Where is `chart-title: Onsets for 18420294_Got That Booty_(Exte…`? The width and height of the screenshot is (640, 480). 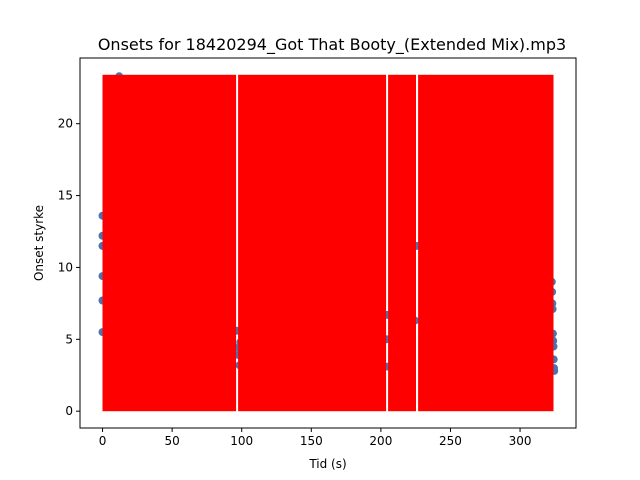
chart-title: Onsets for 18420294_Got That Booty_(Exte… is located at coordinates (332, 45).